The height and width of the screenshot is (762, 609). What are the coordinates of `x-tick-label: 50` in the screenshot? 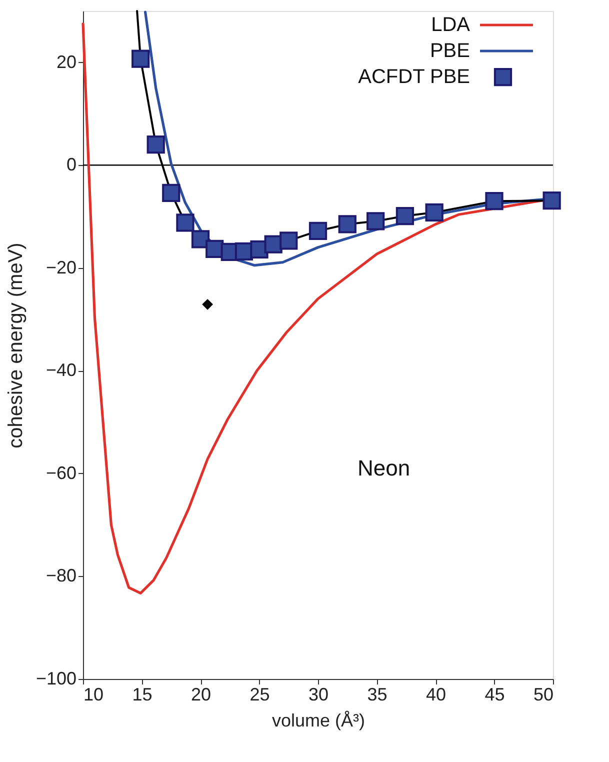 It's located at (543, 694).